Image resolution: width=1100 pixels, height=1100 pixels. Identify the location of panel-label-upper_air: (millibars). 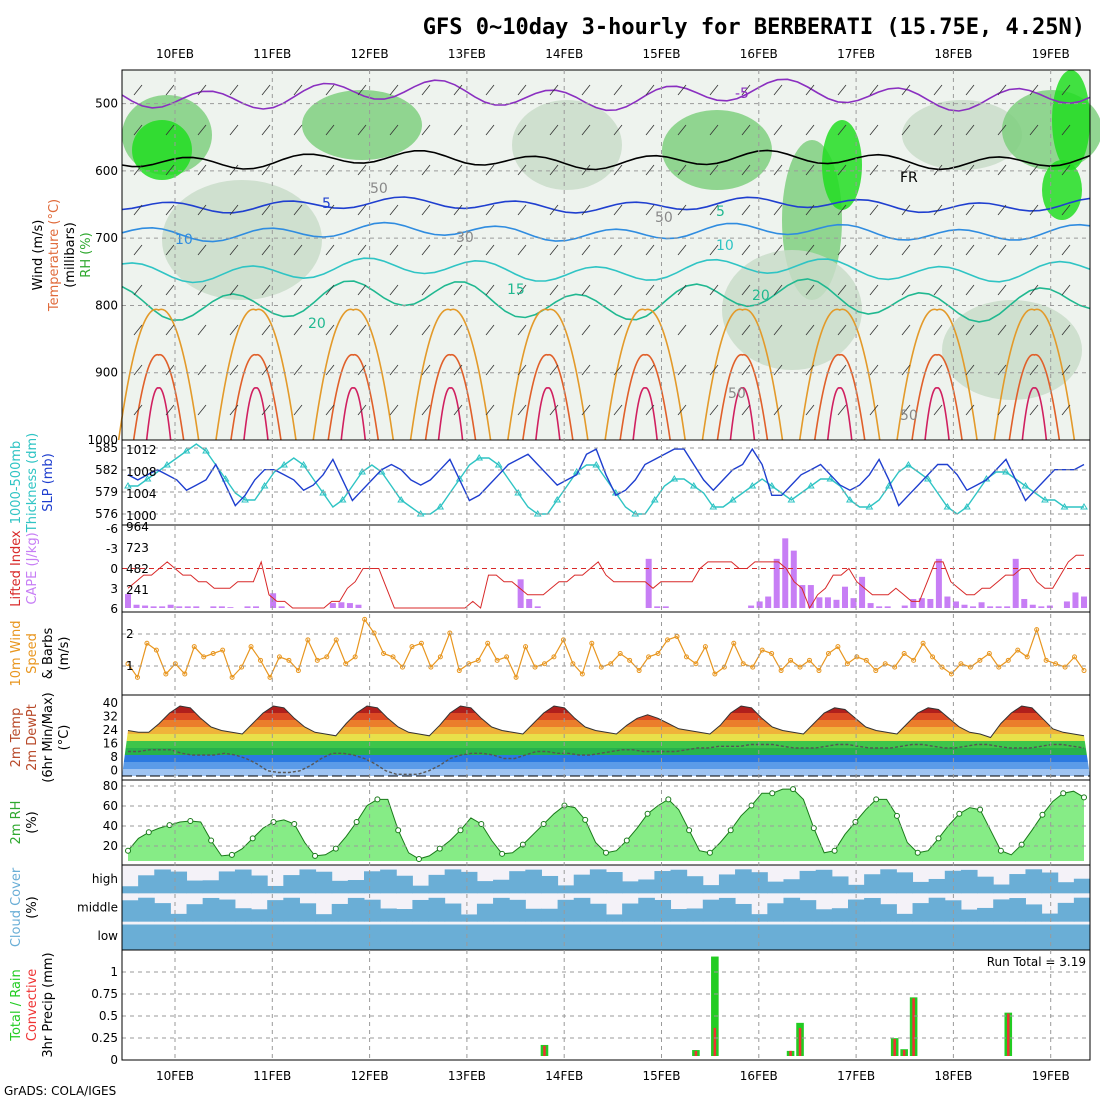
(70, 255).